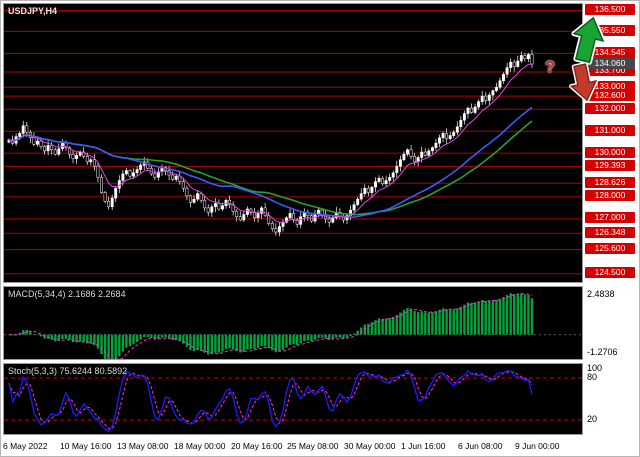  Describe the element at coordinates (610, 165) in the screenshot. I see `price-level-box: 129.393` at that location.